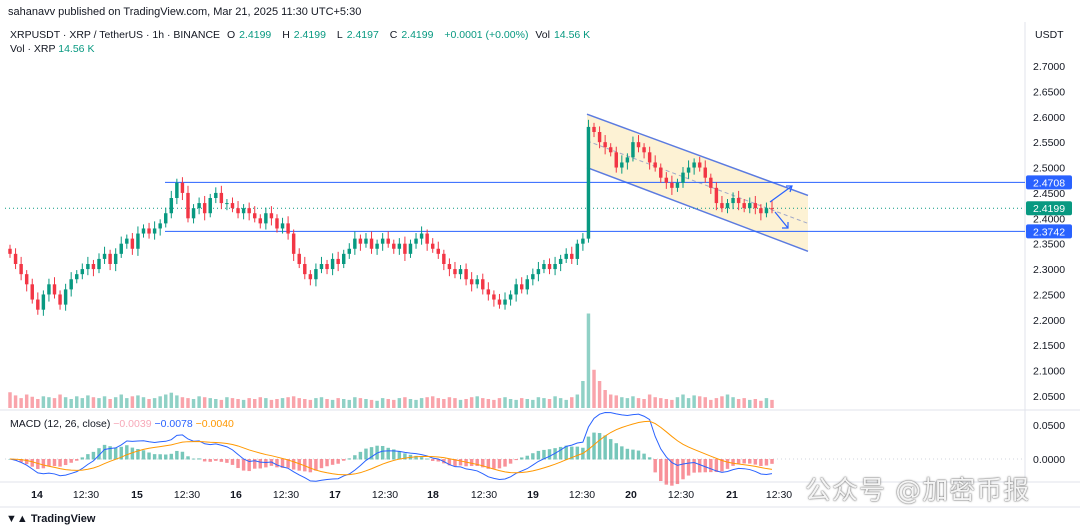 This screenshot has height=530, width=1080. I want to click on symbol-name: XRPUSDT · XRP / TetherUS · 1h · BINANCE, so click(115, 35).